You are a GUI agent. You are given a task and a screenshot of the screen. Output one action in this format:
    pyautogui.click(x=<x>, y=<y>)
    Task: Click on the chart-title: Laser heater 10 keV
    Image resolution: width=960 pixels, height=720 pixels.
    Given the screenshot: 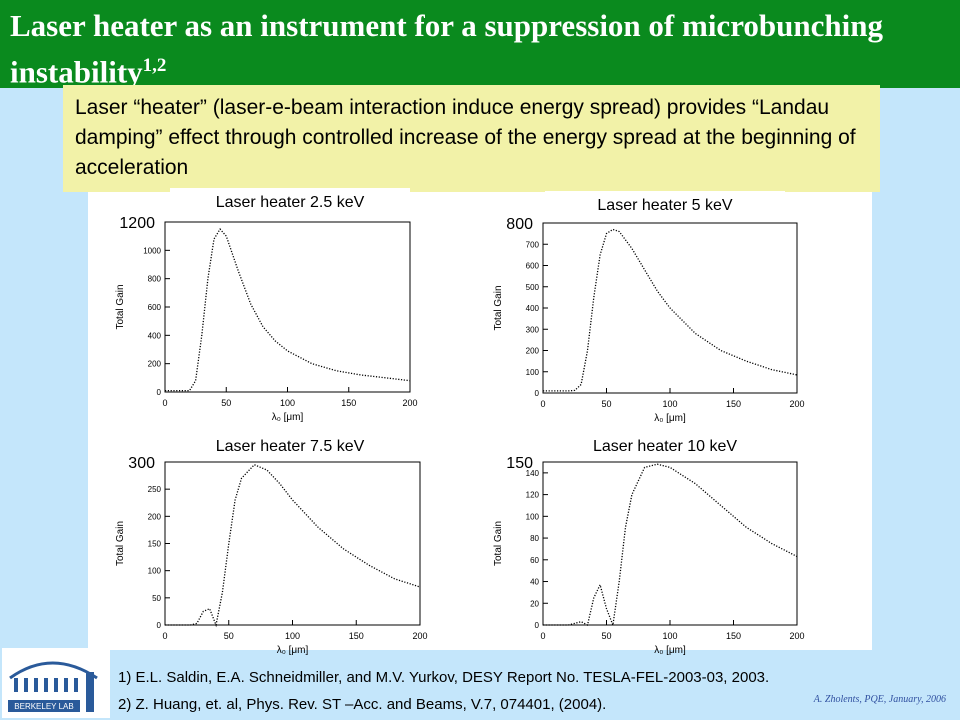 What is the action you would take?
    pyautogui.click(x=665, y=446)
    